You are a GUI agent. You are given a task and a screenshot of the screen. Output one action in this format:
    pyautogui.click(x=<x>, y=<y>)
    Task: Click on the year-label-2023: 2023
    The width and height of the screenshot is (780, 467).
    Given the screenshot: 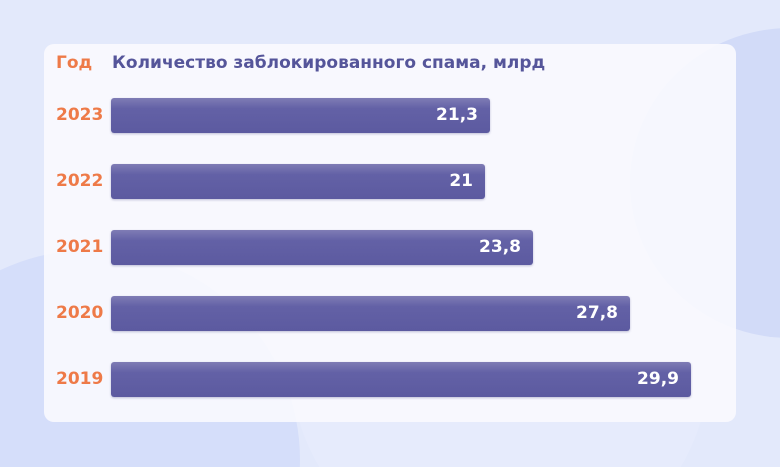 What is the action you would take?
    pyautogui.click(x=80, y=115)
    